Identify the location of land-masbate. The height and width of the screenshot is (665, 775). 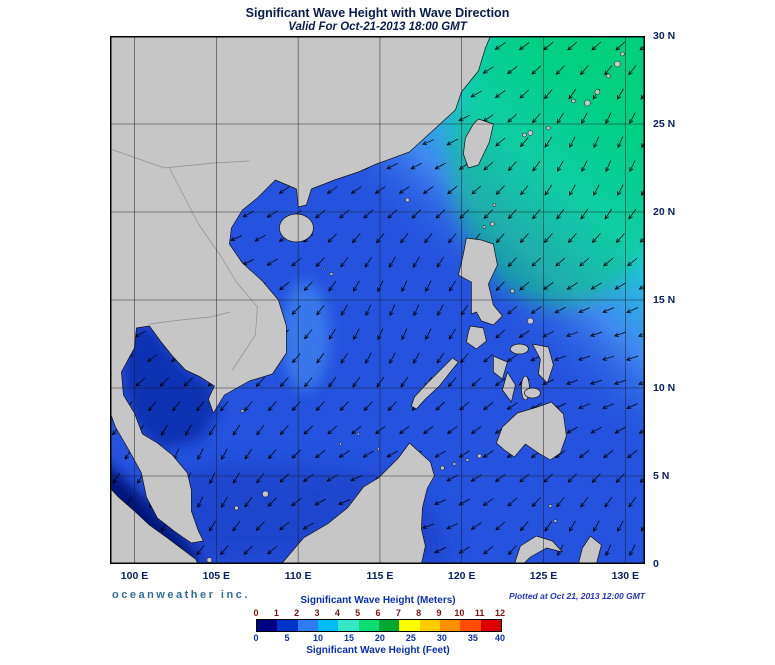
(519, 349).